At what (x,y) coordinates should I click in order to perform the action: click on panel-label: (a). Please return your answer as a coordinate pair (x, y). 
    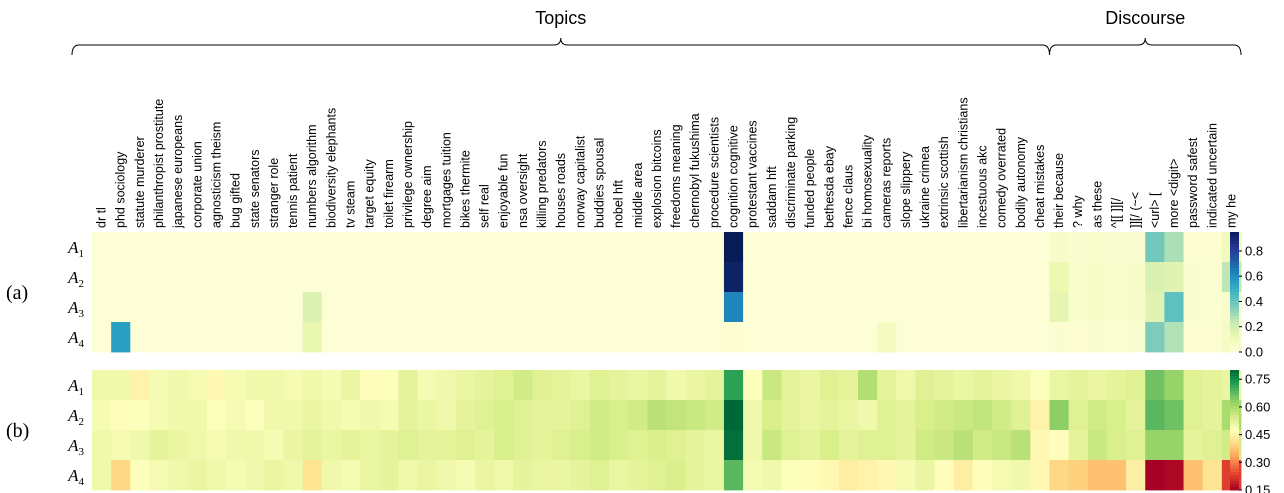
    Looking at the image, I should click on (17, 293).